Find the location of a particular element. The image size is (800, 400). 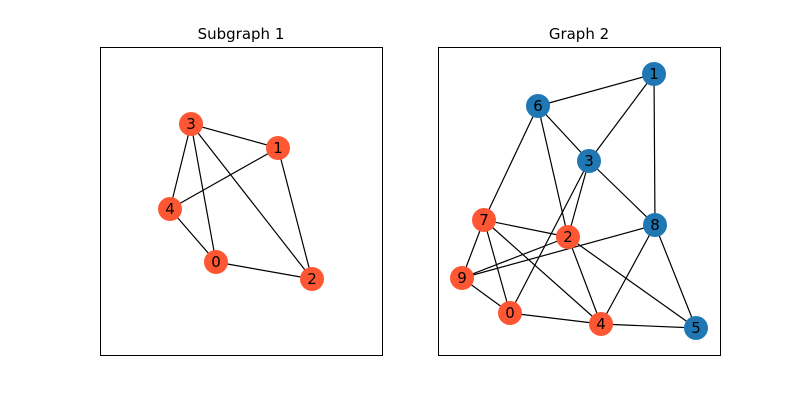

node-label: 8 is located at coordinates (655, 225).